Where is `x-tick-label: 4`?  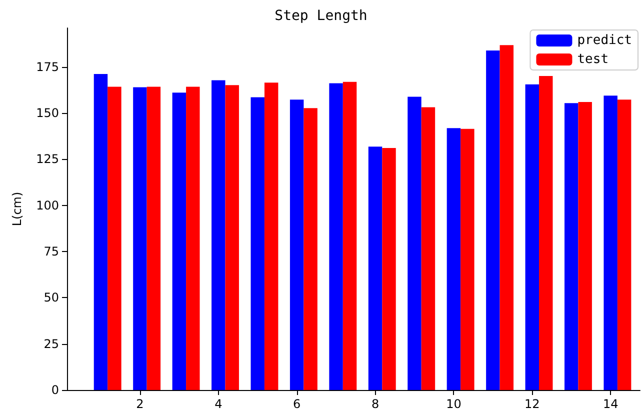
x-tick-label: 4 is located at coordinates (218, 403).